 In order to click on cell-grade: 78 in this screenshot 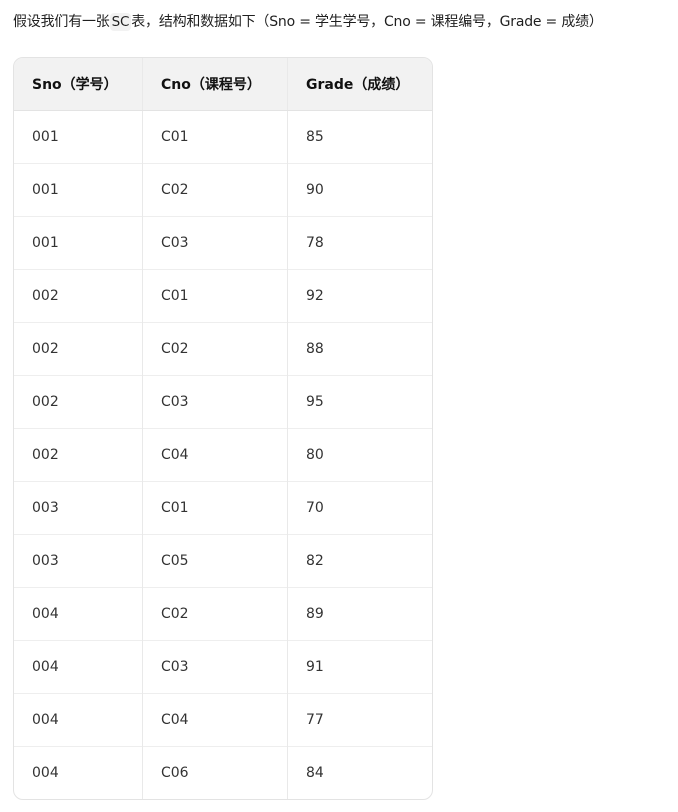, I will do `click(359, 243)`.